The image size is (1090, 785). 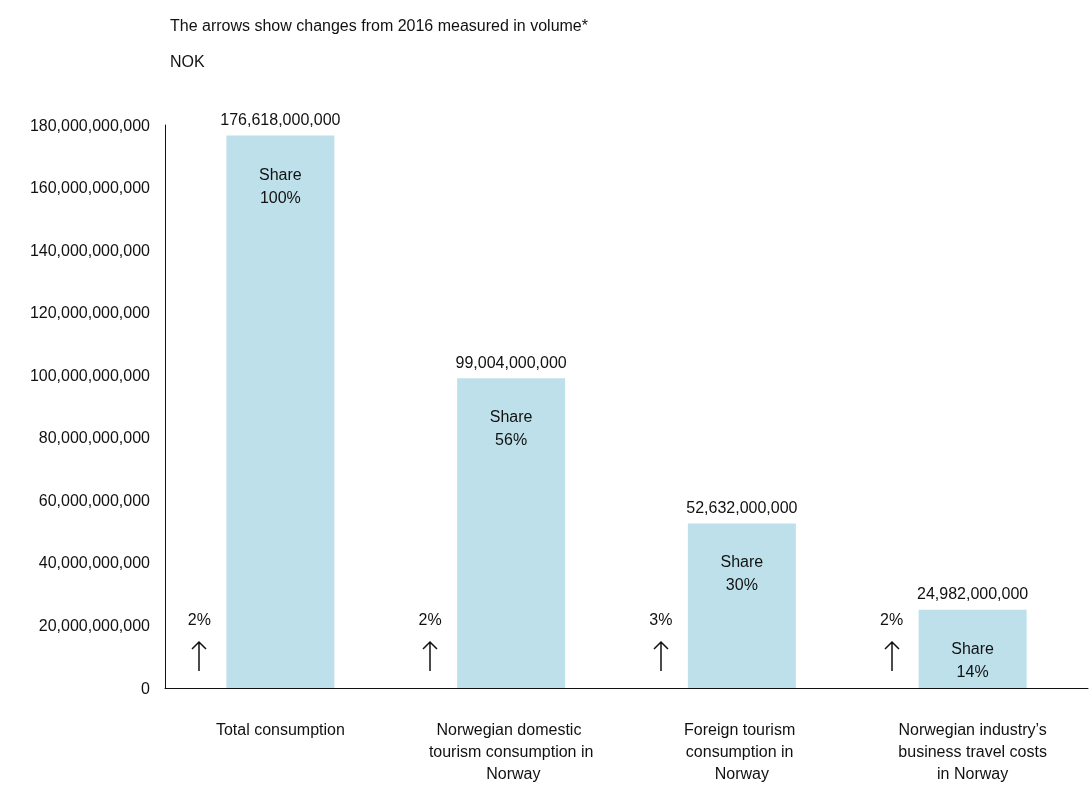 What do you see at coordinates (972, 660) in the screenshot?
I see `annotation: Share 14%` at bounding box center [972, 660].